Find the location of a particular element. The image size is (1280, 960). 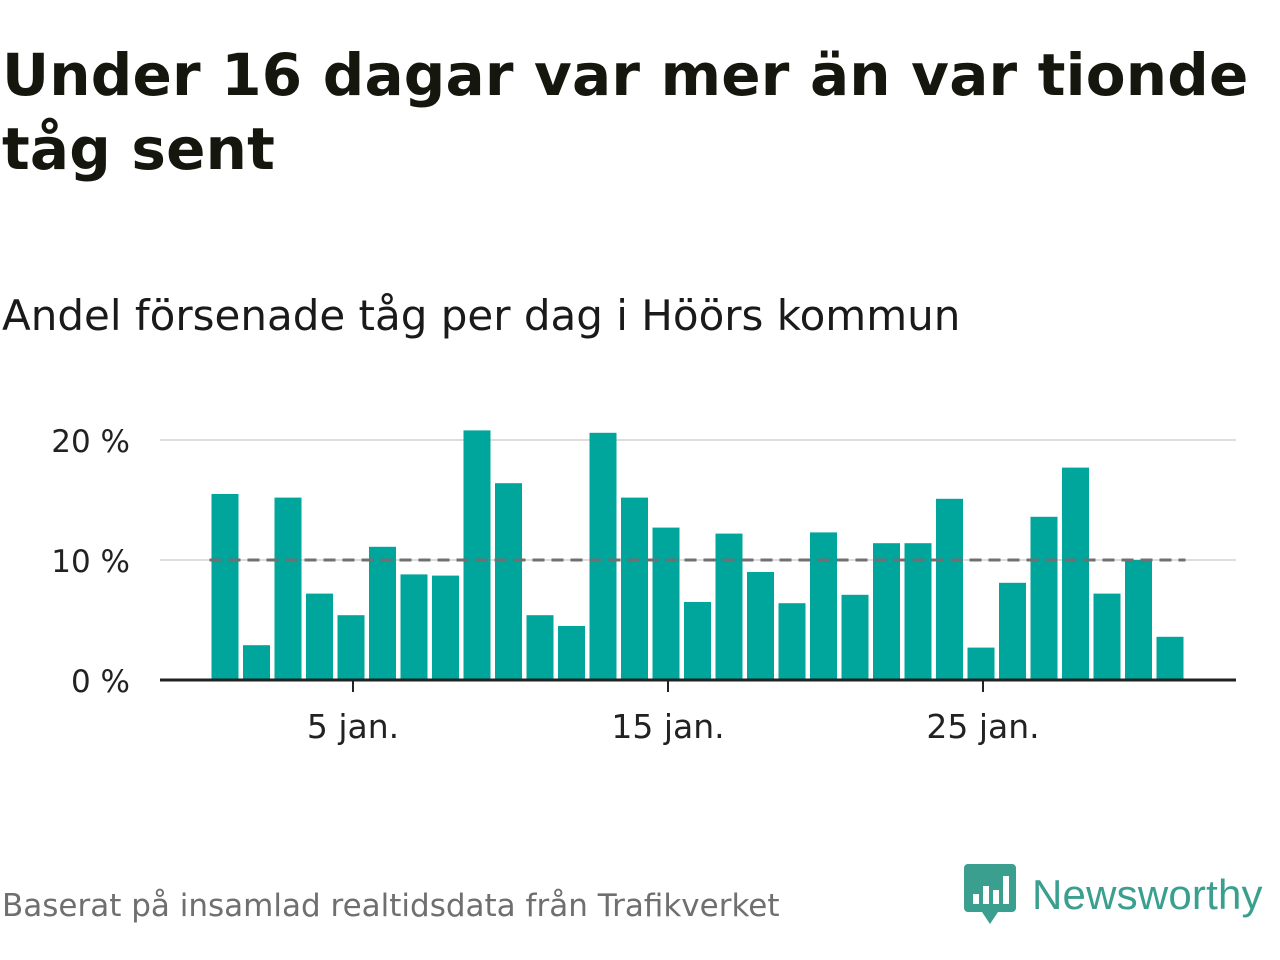

x-tick-label: 15 jan. is located at coordinates (667, 726).